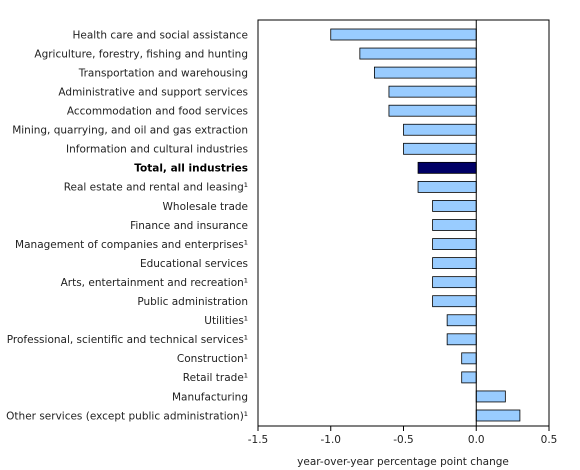  Describe the element at coordinates (210, 397) in the screenshot. I see `category-label: Manufacturing` at that location.